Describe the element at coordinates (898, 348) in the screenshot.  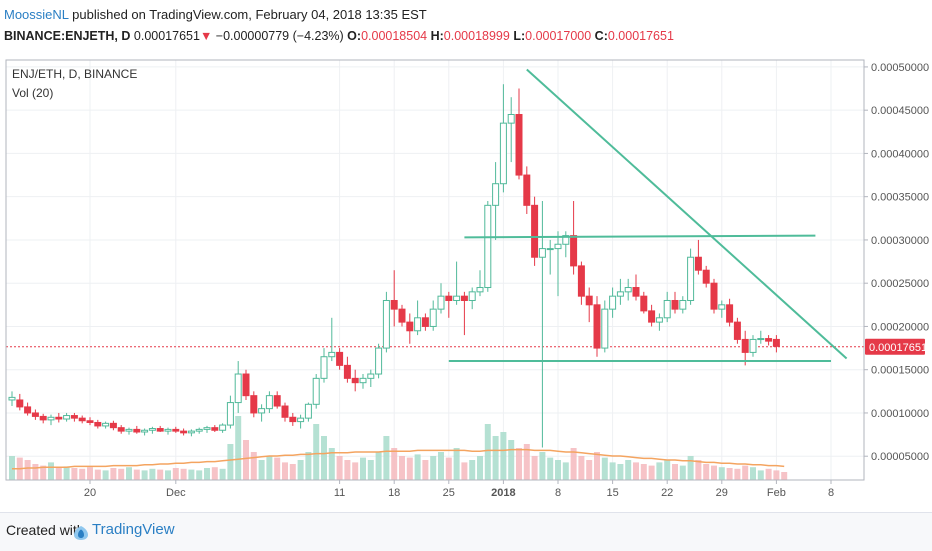
I see `last-price-tag-label: 0.00017651` at that location.